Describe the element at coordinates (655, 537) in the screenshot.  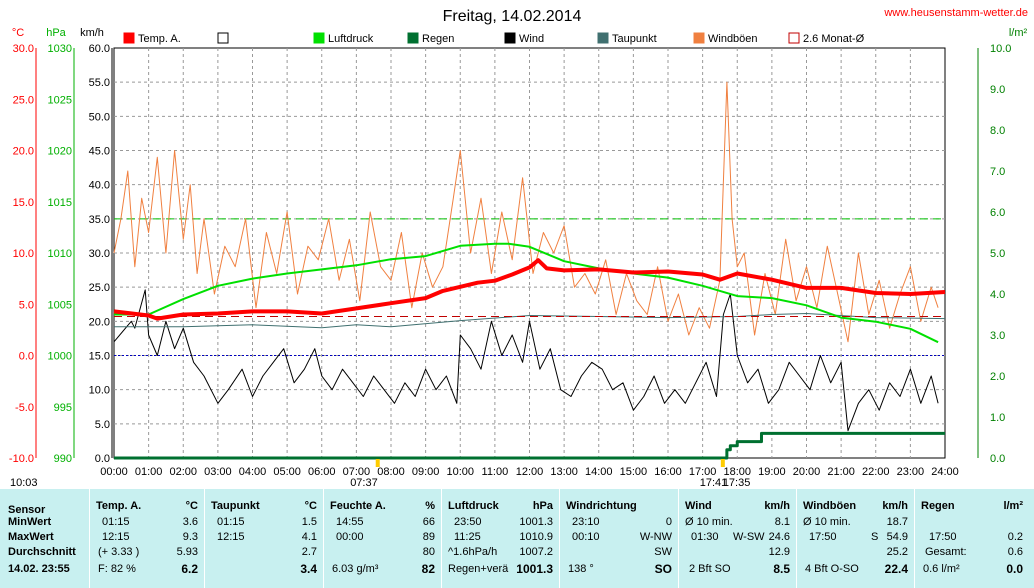
I see `windrichtung-max-val: W-NW` at that location.